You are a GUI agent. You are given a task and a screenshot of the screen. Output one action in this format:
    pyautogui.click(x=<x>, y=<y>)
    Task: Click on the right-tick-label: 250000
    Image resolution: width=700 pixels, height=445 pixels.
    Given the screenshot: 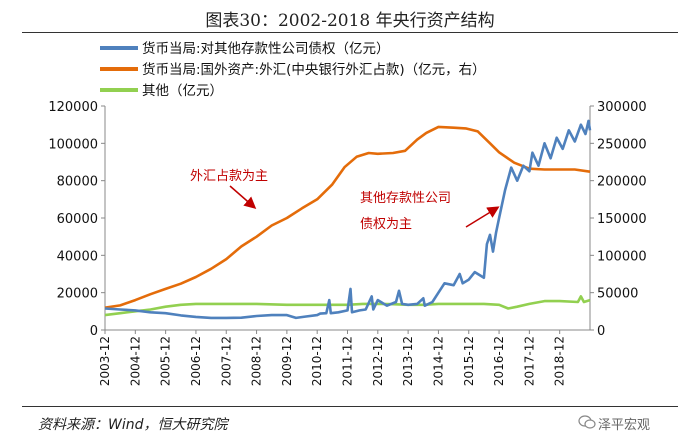 What is the action you would take?
    pyautogui.click(x=622, y=144)
    